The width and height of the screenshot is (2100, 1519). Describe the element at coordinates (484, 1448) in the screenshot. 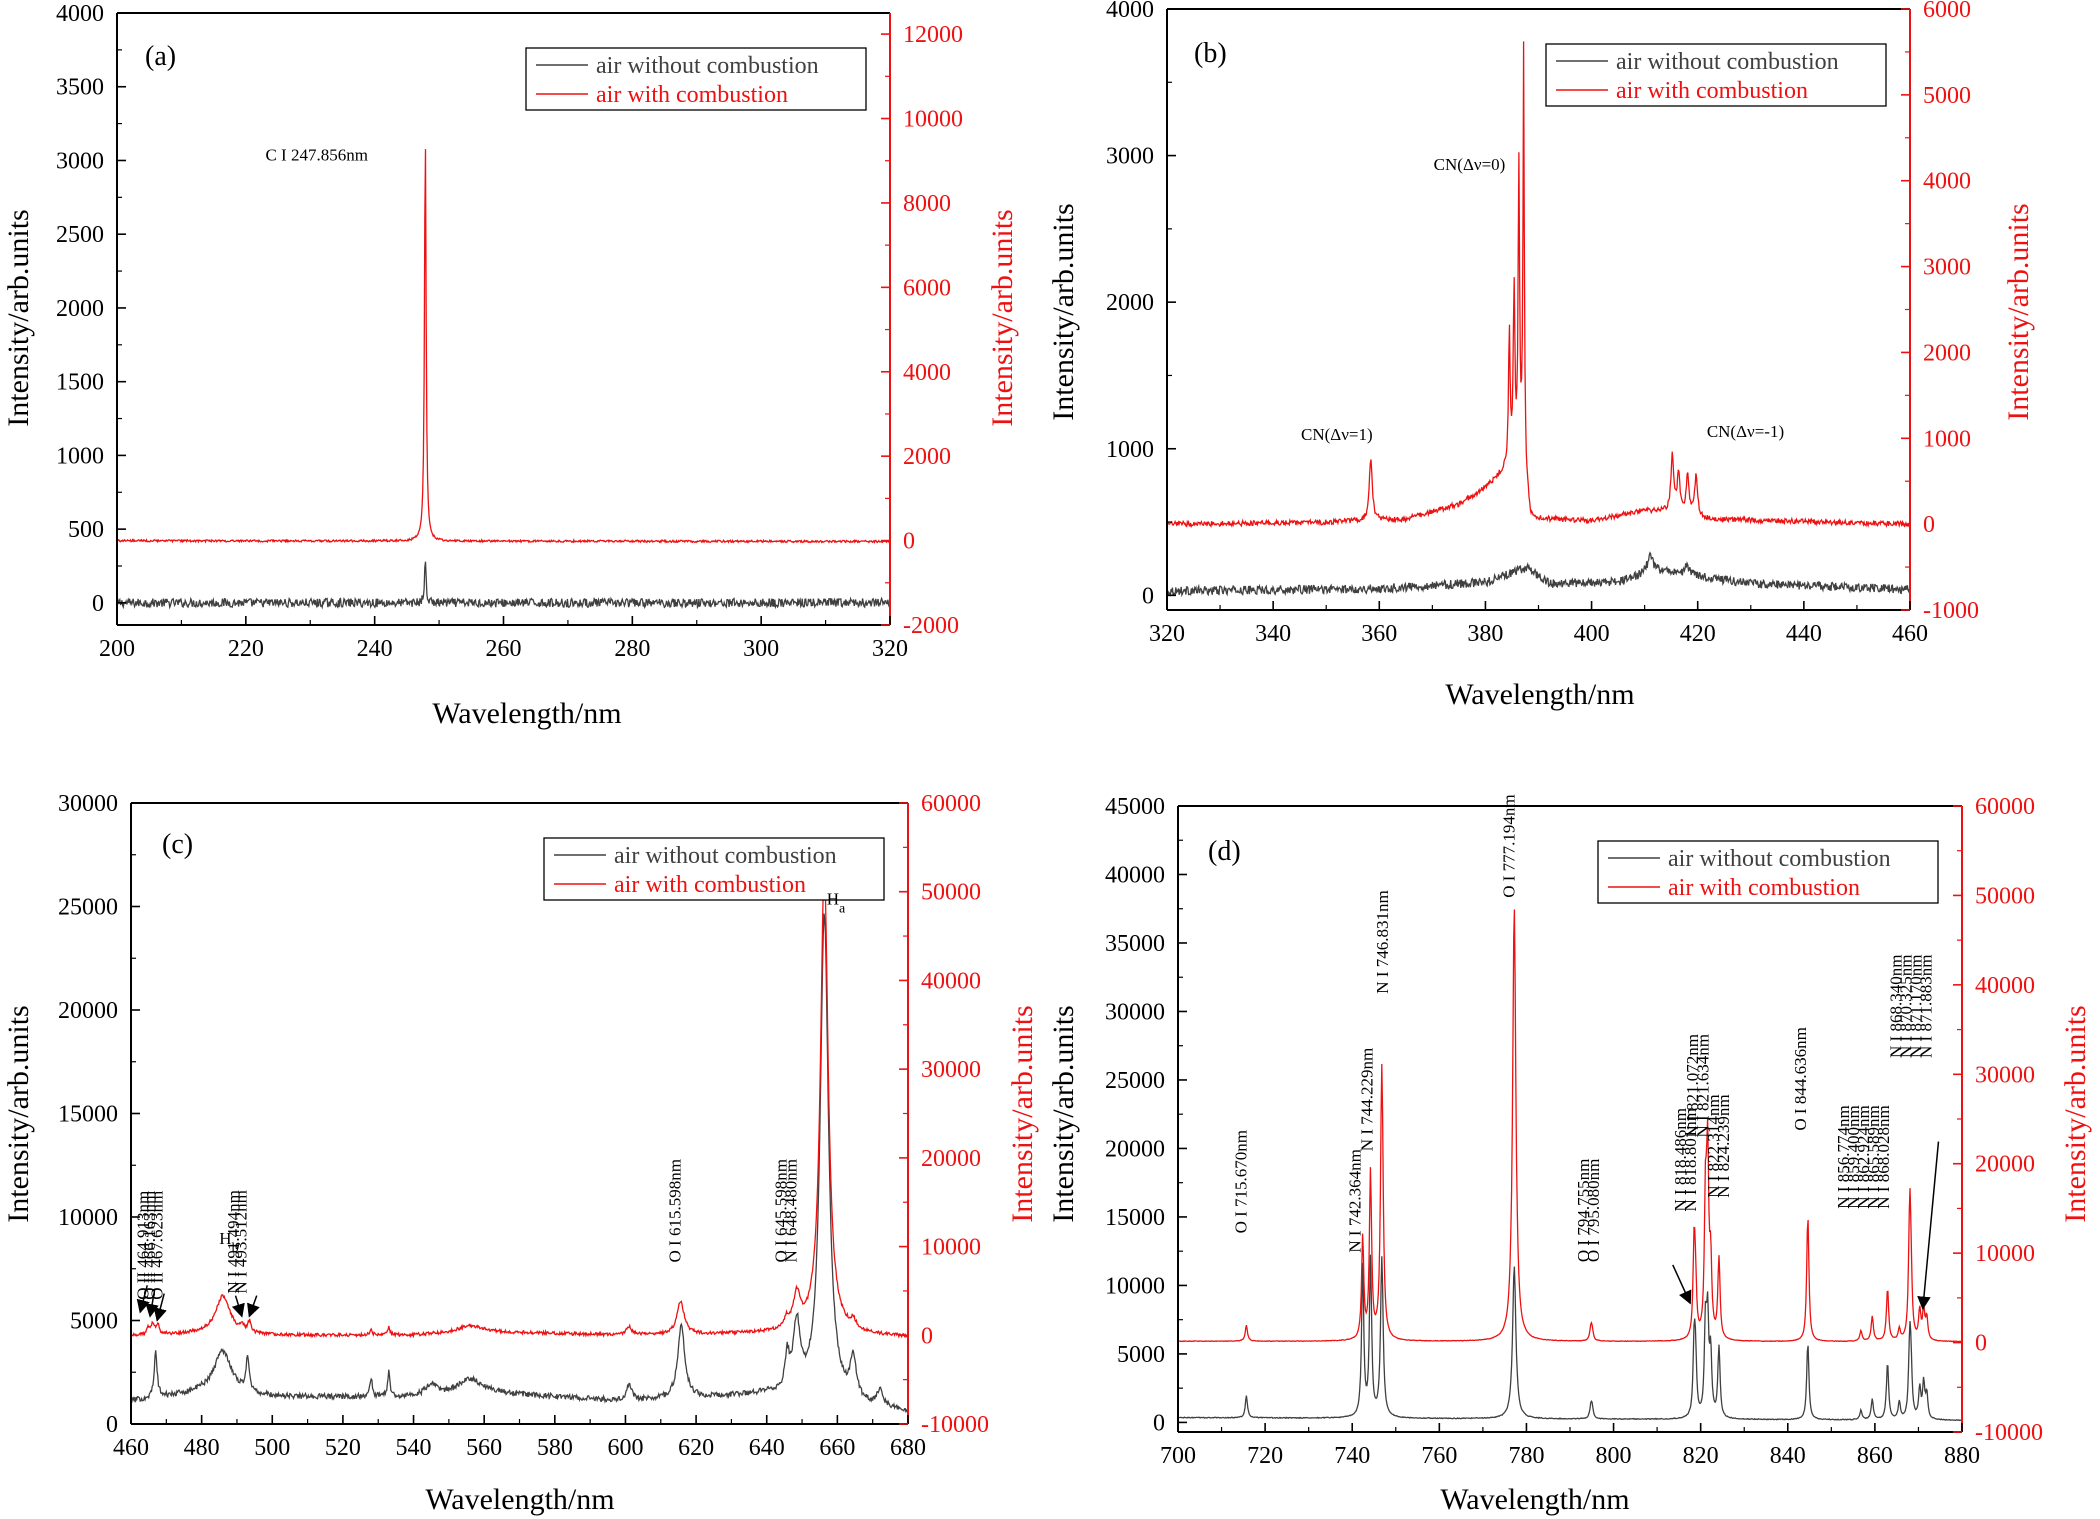

I see `x-tick-label-c-560: 560` at that location.